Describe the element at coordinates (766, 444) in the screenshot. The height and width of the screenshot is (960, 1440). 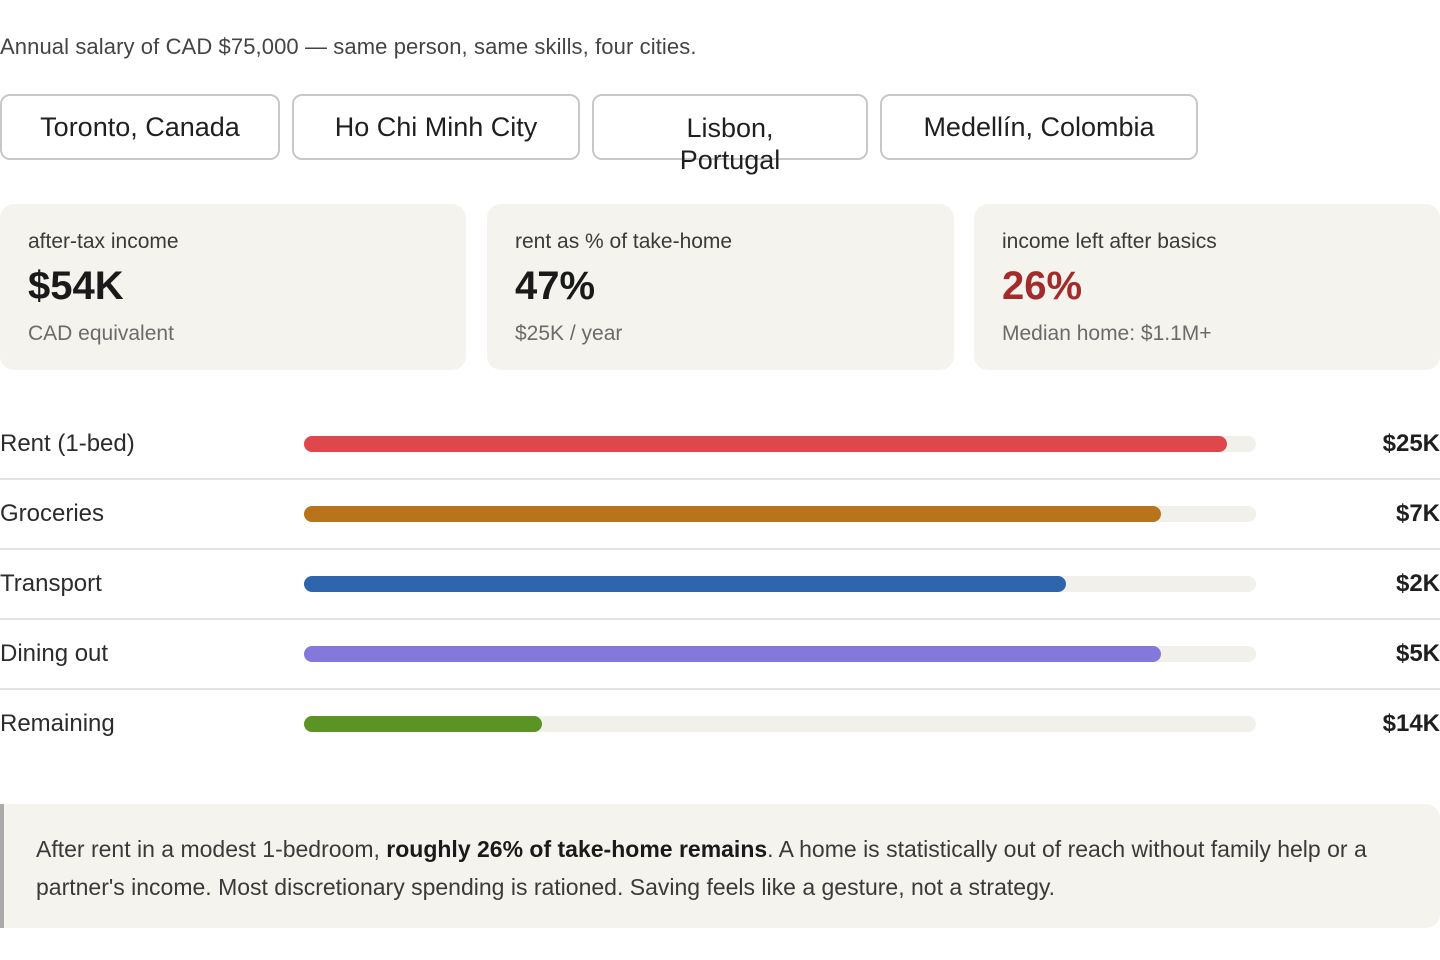
I see `bar-fill-rent` at that location.